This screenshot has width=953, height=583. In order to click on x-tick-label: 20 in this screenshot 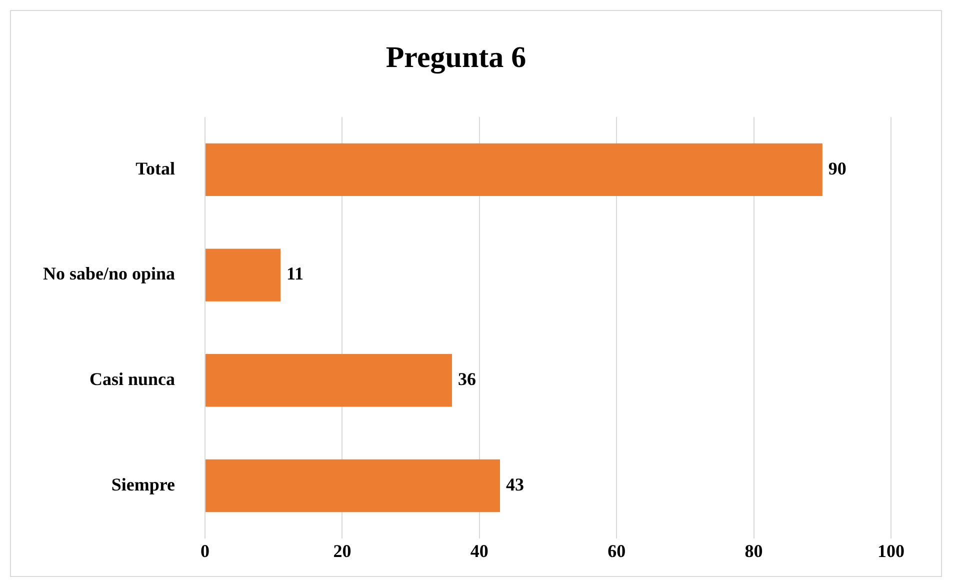, I will do `click(342, 550)`.